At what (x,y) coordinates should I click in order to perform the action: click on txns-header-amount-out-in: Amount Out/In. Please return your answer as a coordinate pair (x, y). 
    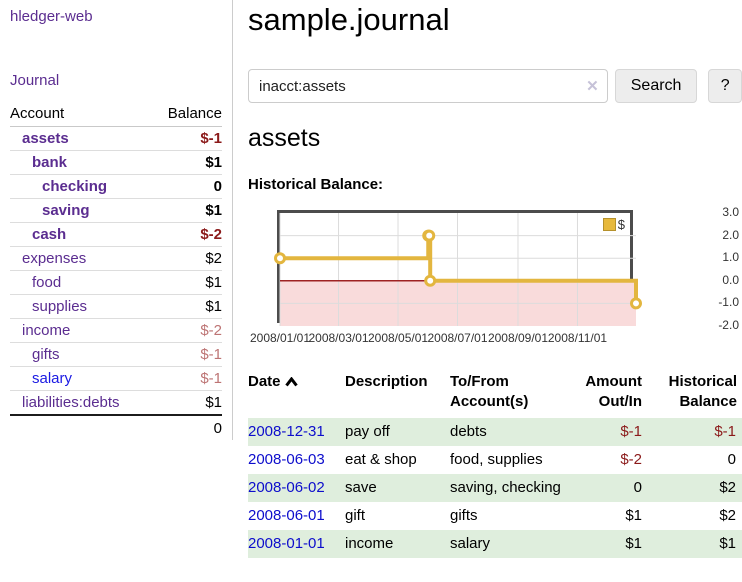
    Looking at the image, I should click on (613, 391).